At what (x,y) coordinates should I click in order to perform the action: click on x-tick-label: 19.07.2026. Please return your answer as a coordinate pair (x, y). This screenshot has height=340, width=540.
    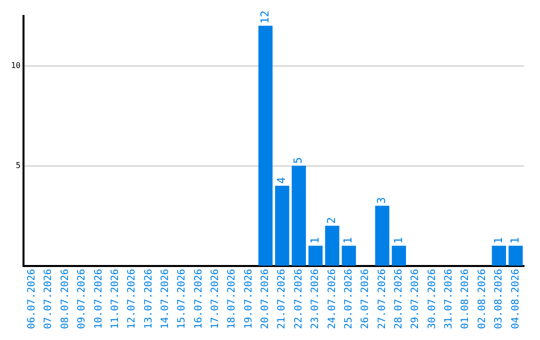
    Looking at the image, I should click on (248, 299).